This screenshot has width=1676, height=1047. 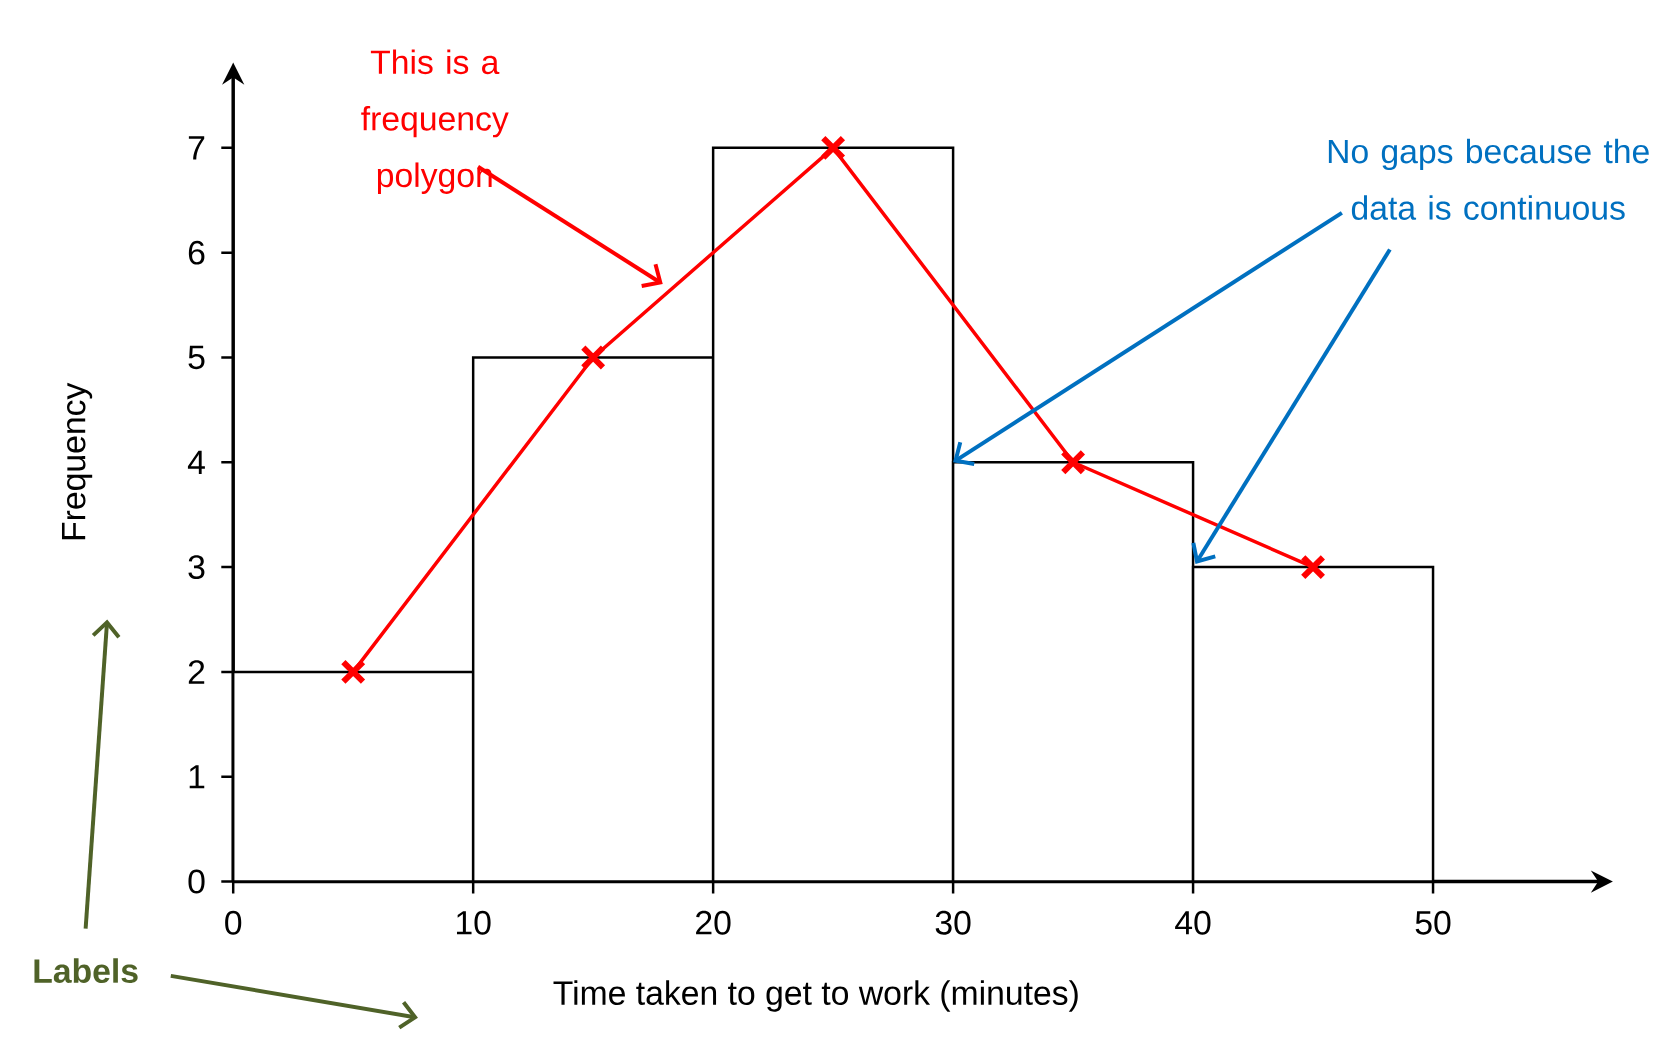 What do you see at coordinates (1193, 922) in the screenshot?
I see `x-tick-label: 40` at bounding box center [1193, 922].